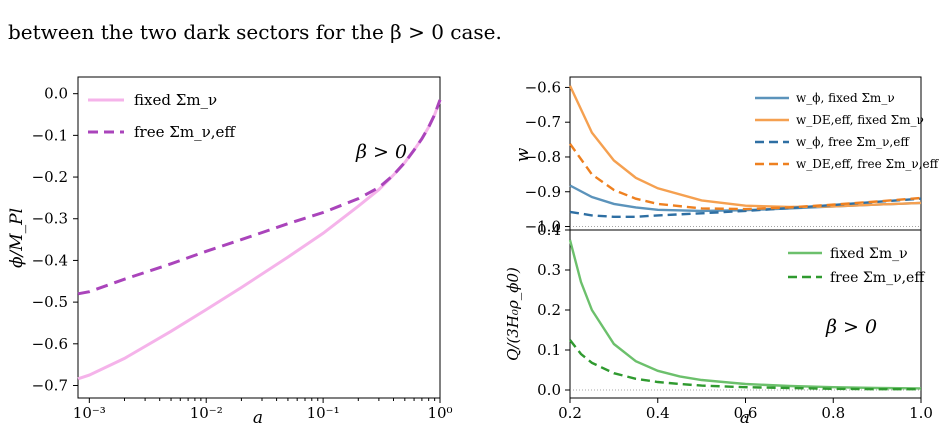 This screenshot has height=430, width=943. Describe the element at coordinates (549, 350) in the screenshot. I see `q-ytick-label: 0.1` at that location.